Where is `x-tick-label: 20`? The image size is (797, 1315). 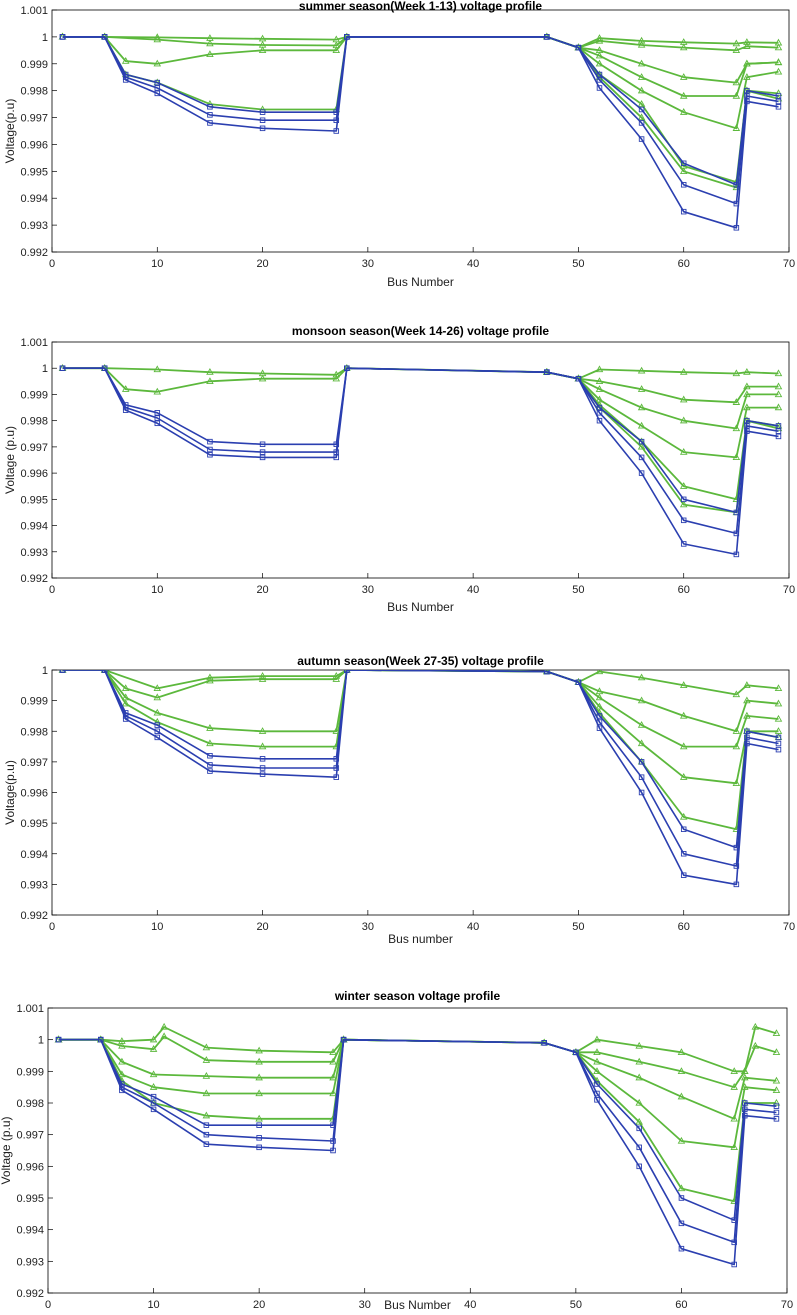 x-tick-label: 20 is located at coordinates (262, 590).